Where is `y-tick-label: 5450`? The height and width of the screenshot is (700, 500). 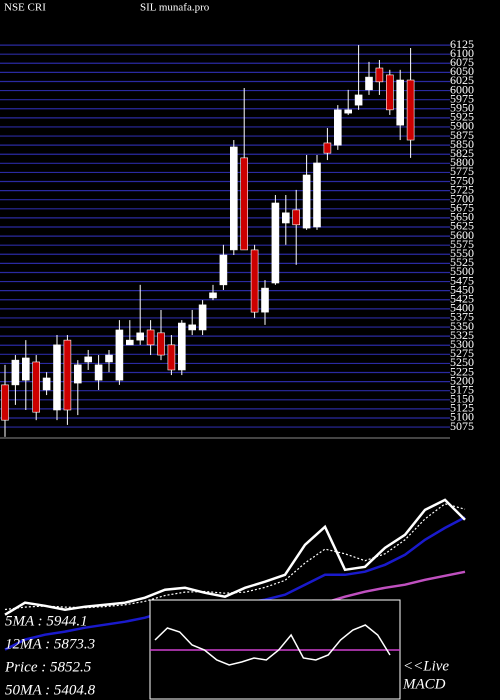 y-tick-label: 5450 is located at coordinates (462, 289).